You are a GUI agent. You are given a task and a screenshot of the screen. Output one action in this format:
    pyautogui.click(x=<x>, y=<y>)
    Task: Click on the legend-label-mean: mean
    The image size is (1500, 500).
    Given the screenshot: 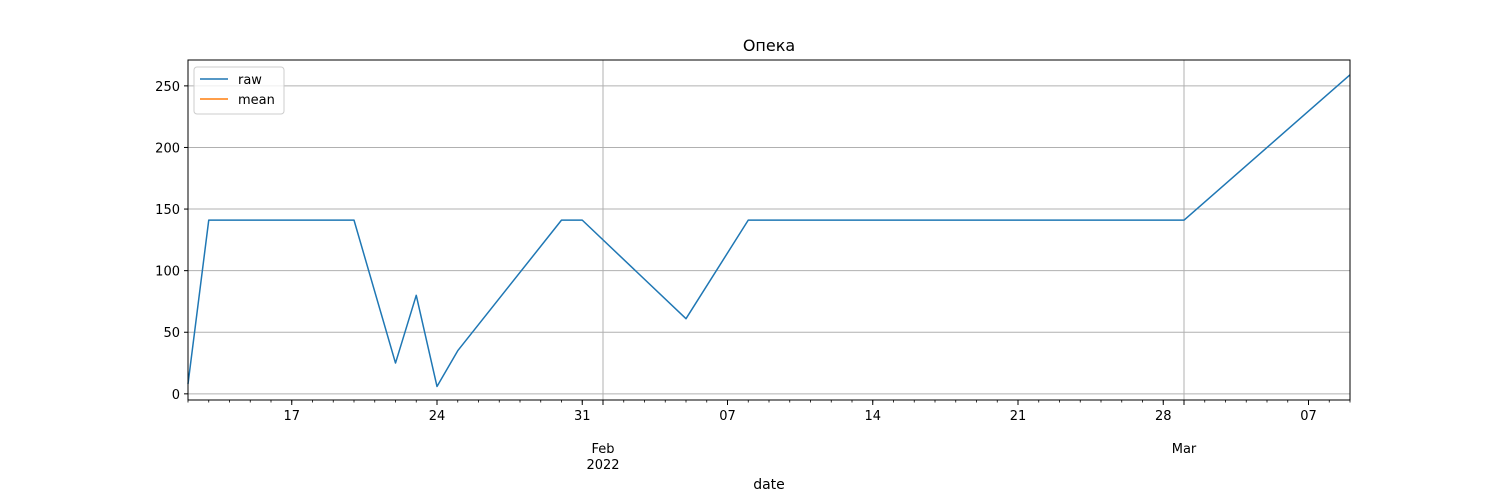 What is the action you would take?
    pyautogui.click(x=256, y=100)
    